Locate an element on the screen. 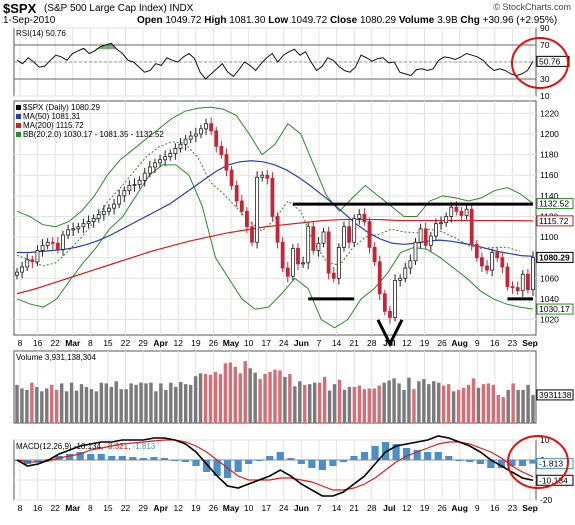 This screenshot has height=525, width=575. bb-upper-value-box-label: 1132.52 is located at coordinates (554, 204).